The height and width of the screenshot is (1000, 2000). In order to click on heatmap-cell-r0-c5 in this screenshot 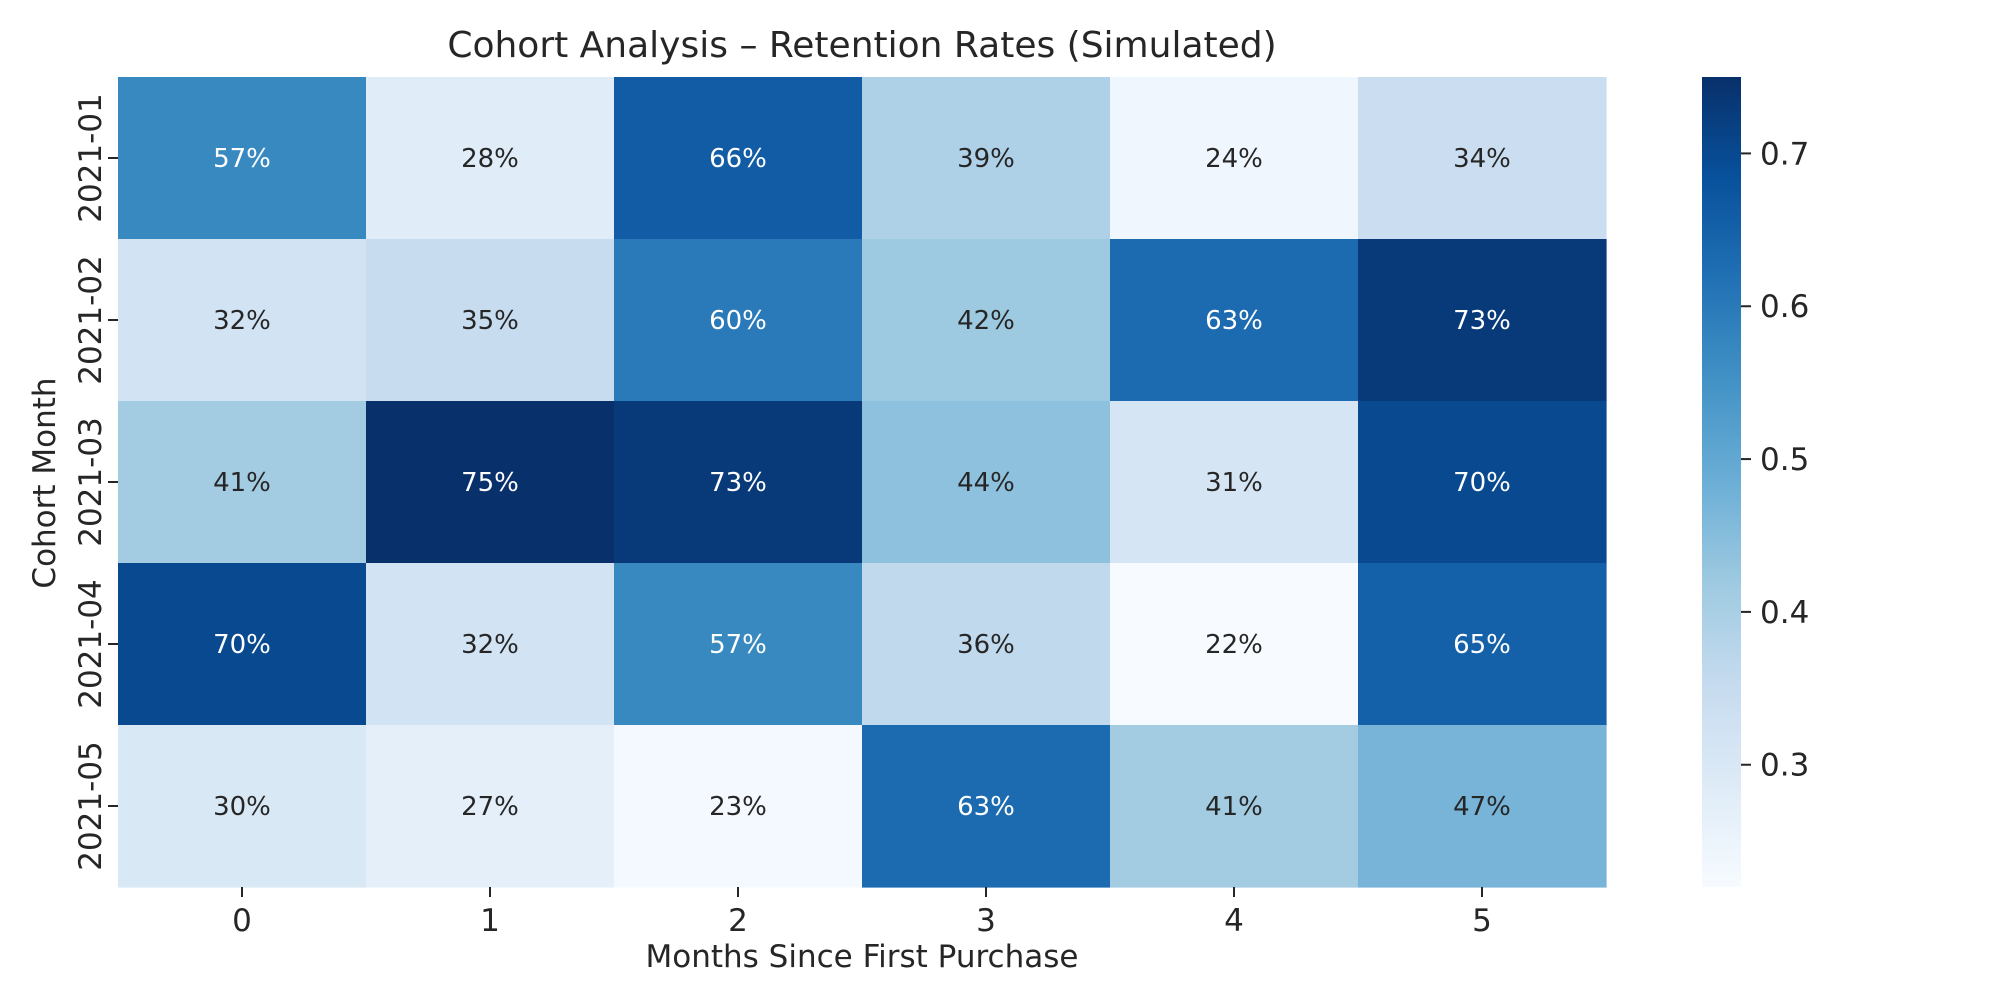, I will do `click(1482, 158)`.